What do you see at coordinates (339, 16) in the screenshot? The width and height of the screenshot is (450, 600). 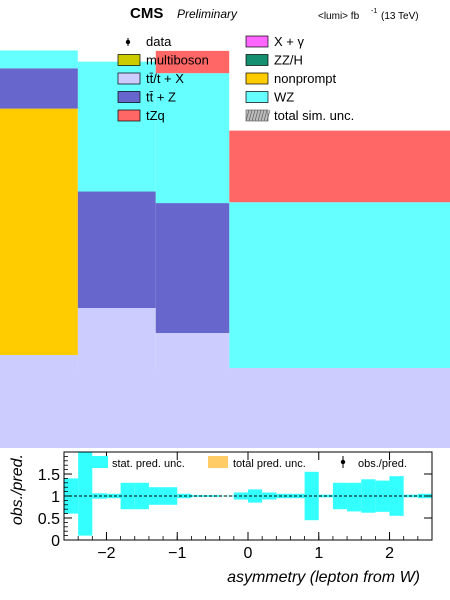 I see `lumi-label: <lumi> fb` at bounding box center [339, 16].